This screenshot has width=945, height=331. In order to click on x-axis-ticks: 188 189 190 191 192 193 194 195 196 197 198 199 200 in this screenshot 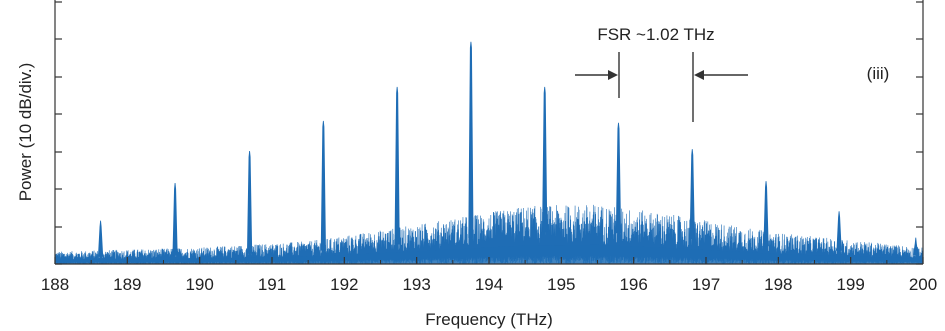, I will do `click(489, 275)`.